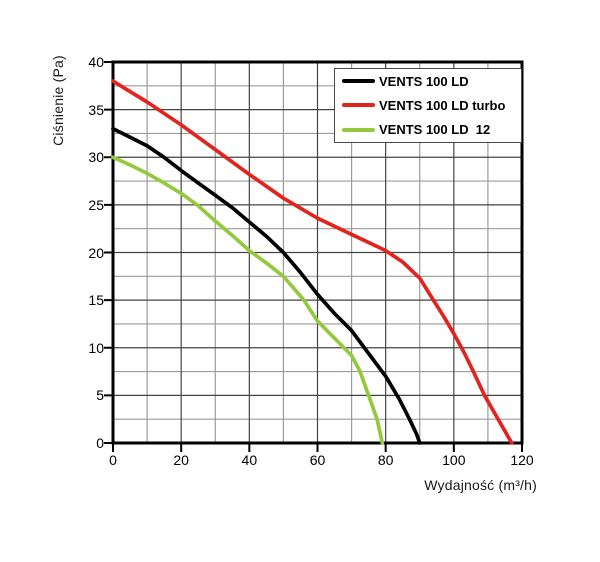 Image resolution: width=600 pixels, height=562 pixels. I want to click on legend-item: VENTS 100 LD, so click(428, 81).